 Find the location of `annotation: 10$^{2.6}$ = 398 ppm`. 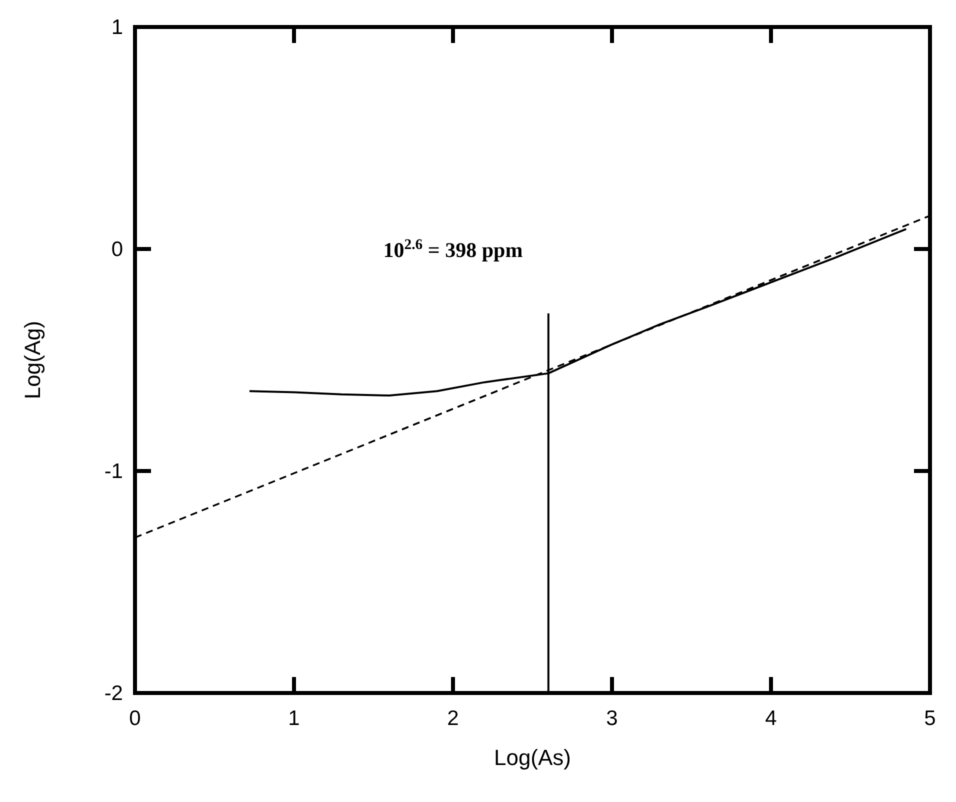

annotation: 10$^{2.6}$ = 398 ppm is located at coordinates (453, 249).